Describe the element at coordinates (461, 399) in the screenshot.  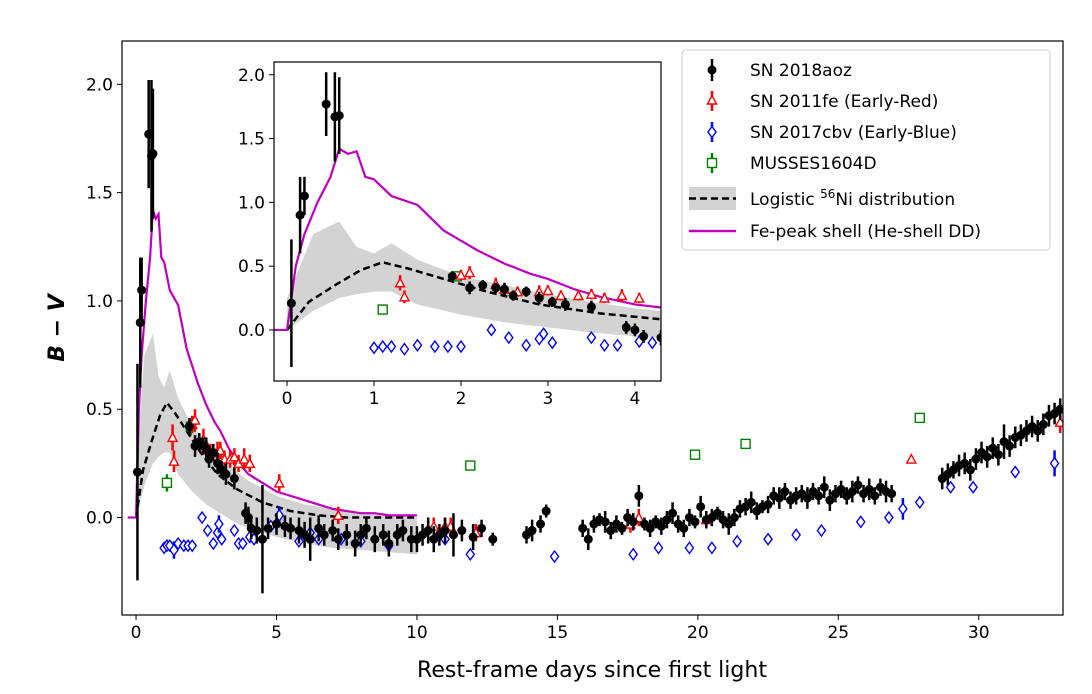
I see `inset-x-tick-label: 2` at that location.